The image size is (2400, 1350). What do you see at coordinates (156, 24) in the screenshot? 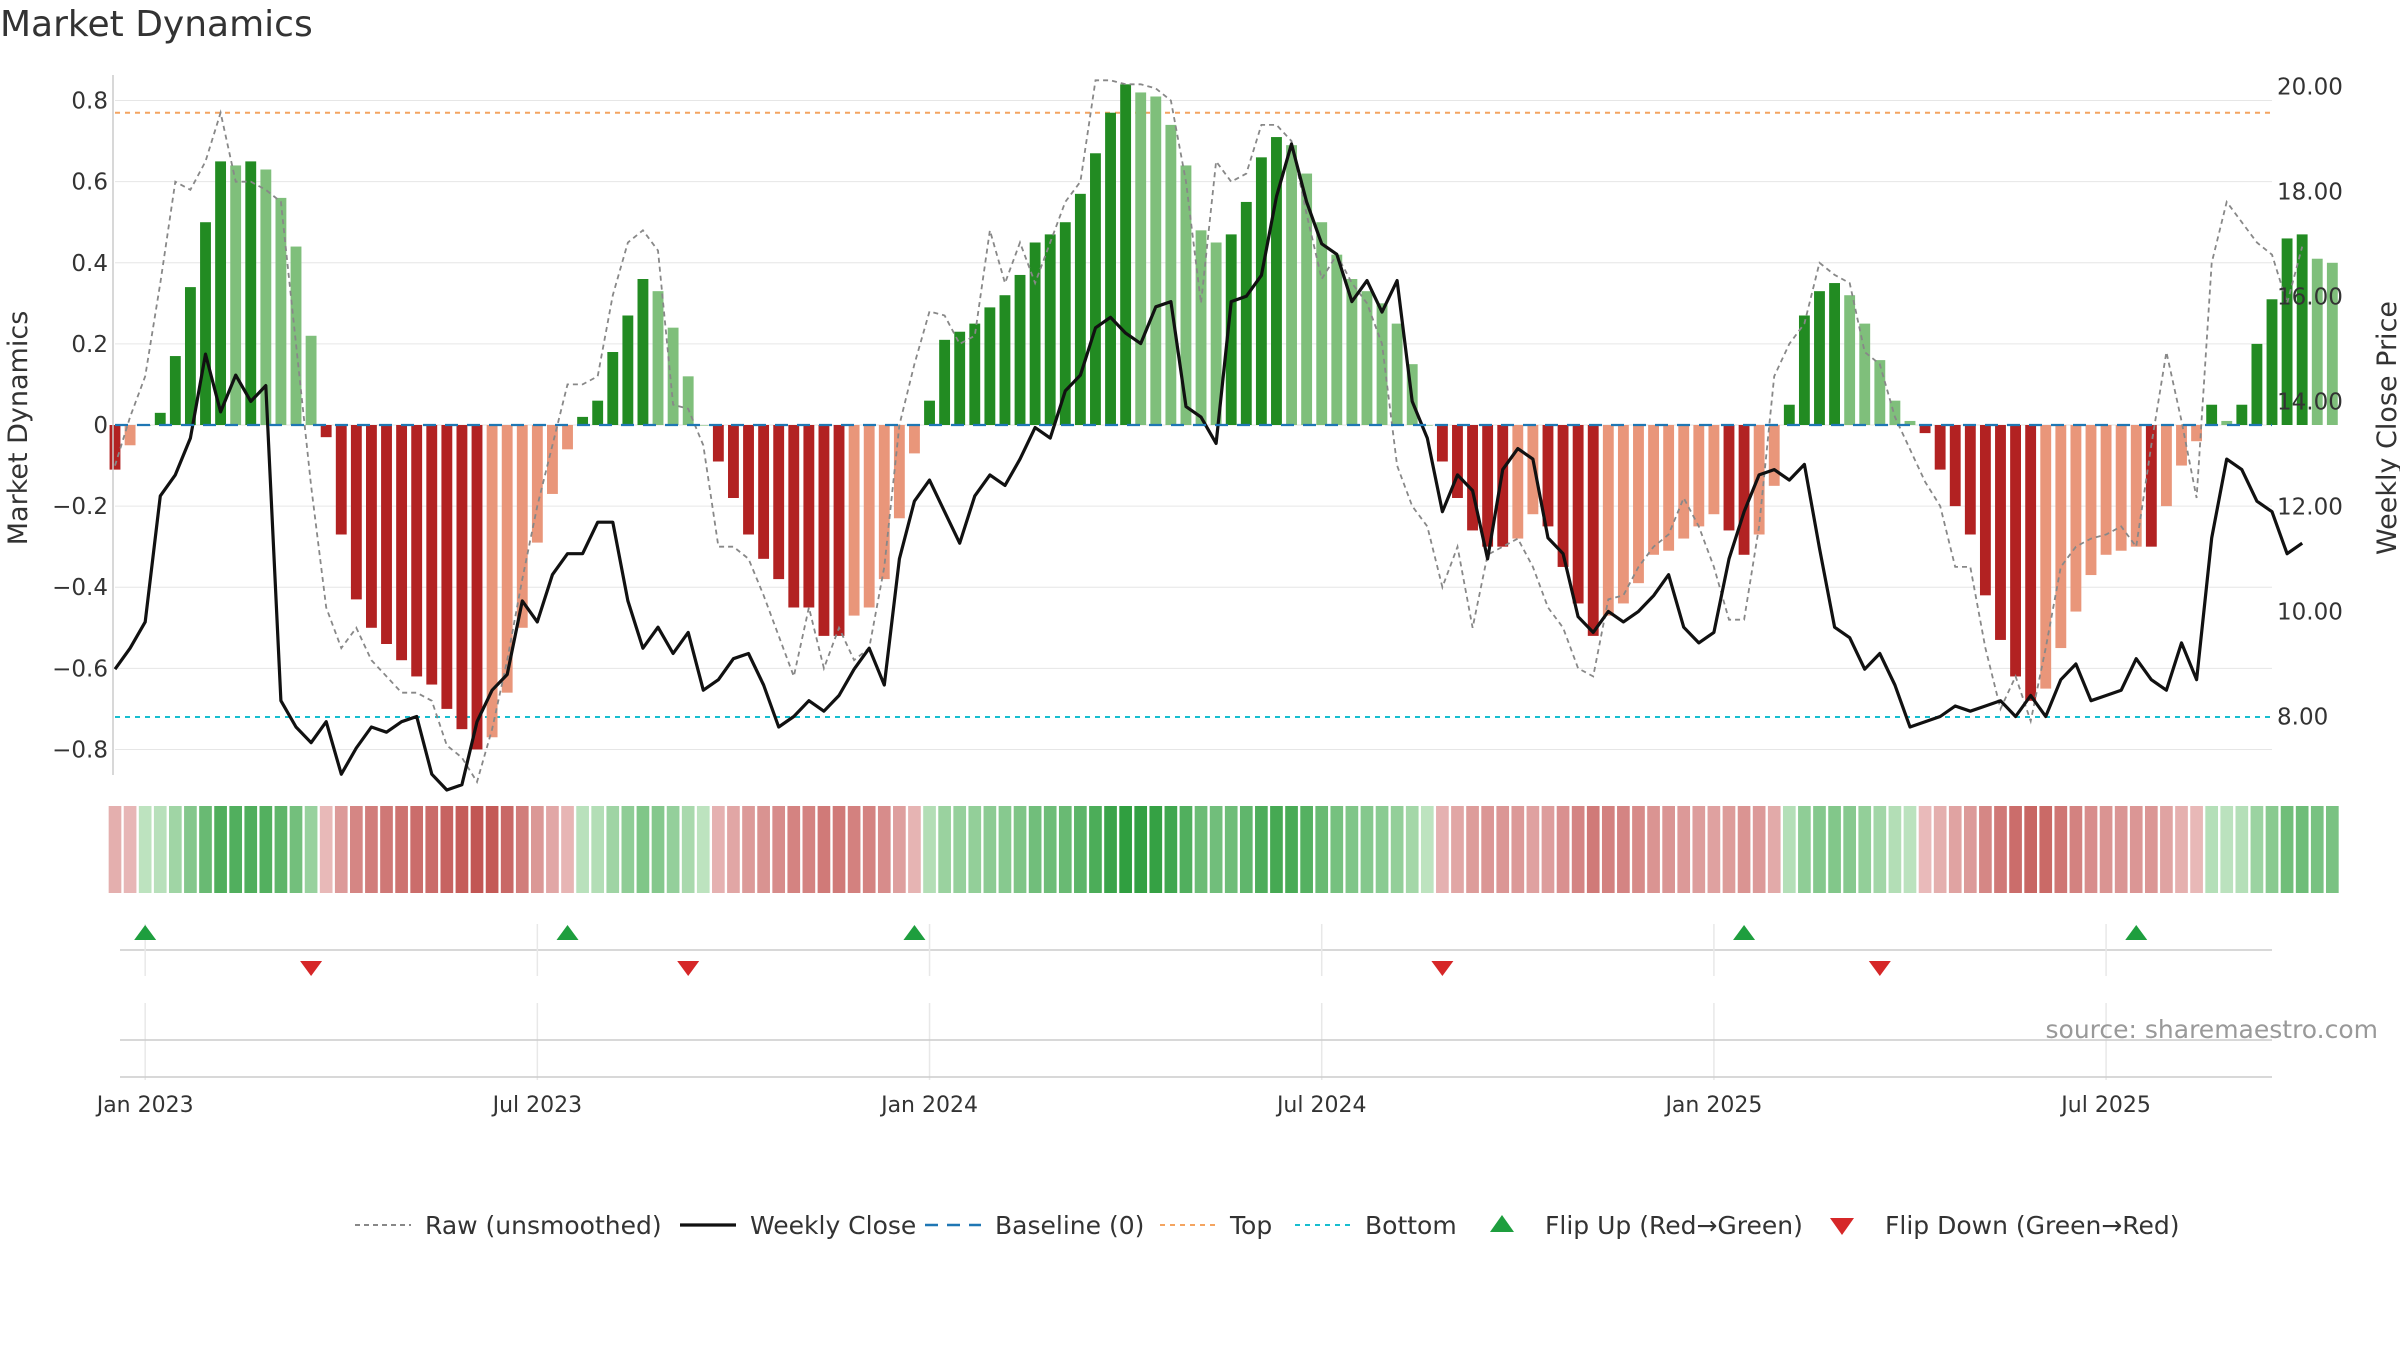
I see `page-title: Market Dynamics` at bounding box center [156, 24].